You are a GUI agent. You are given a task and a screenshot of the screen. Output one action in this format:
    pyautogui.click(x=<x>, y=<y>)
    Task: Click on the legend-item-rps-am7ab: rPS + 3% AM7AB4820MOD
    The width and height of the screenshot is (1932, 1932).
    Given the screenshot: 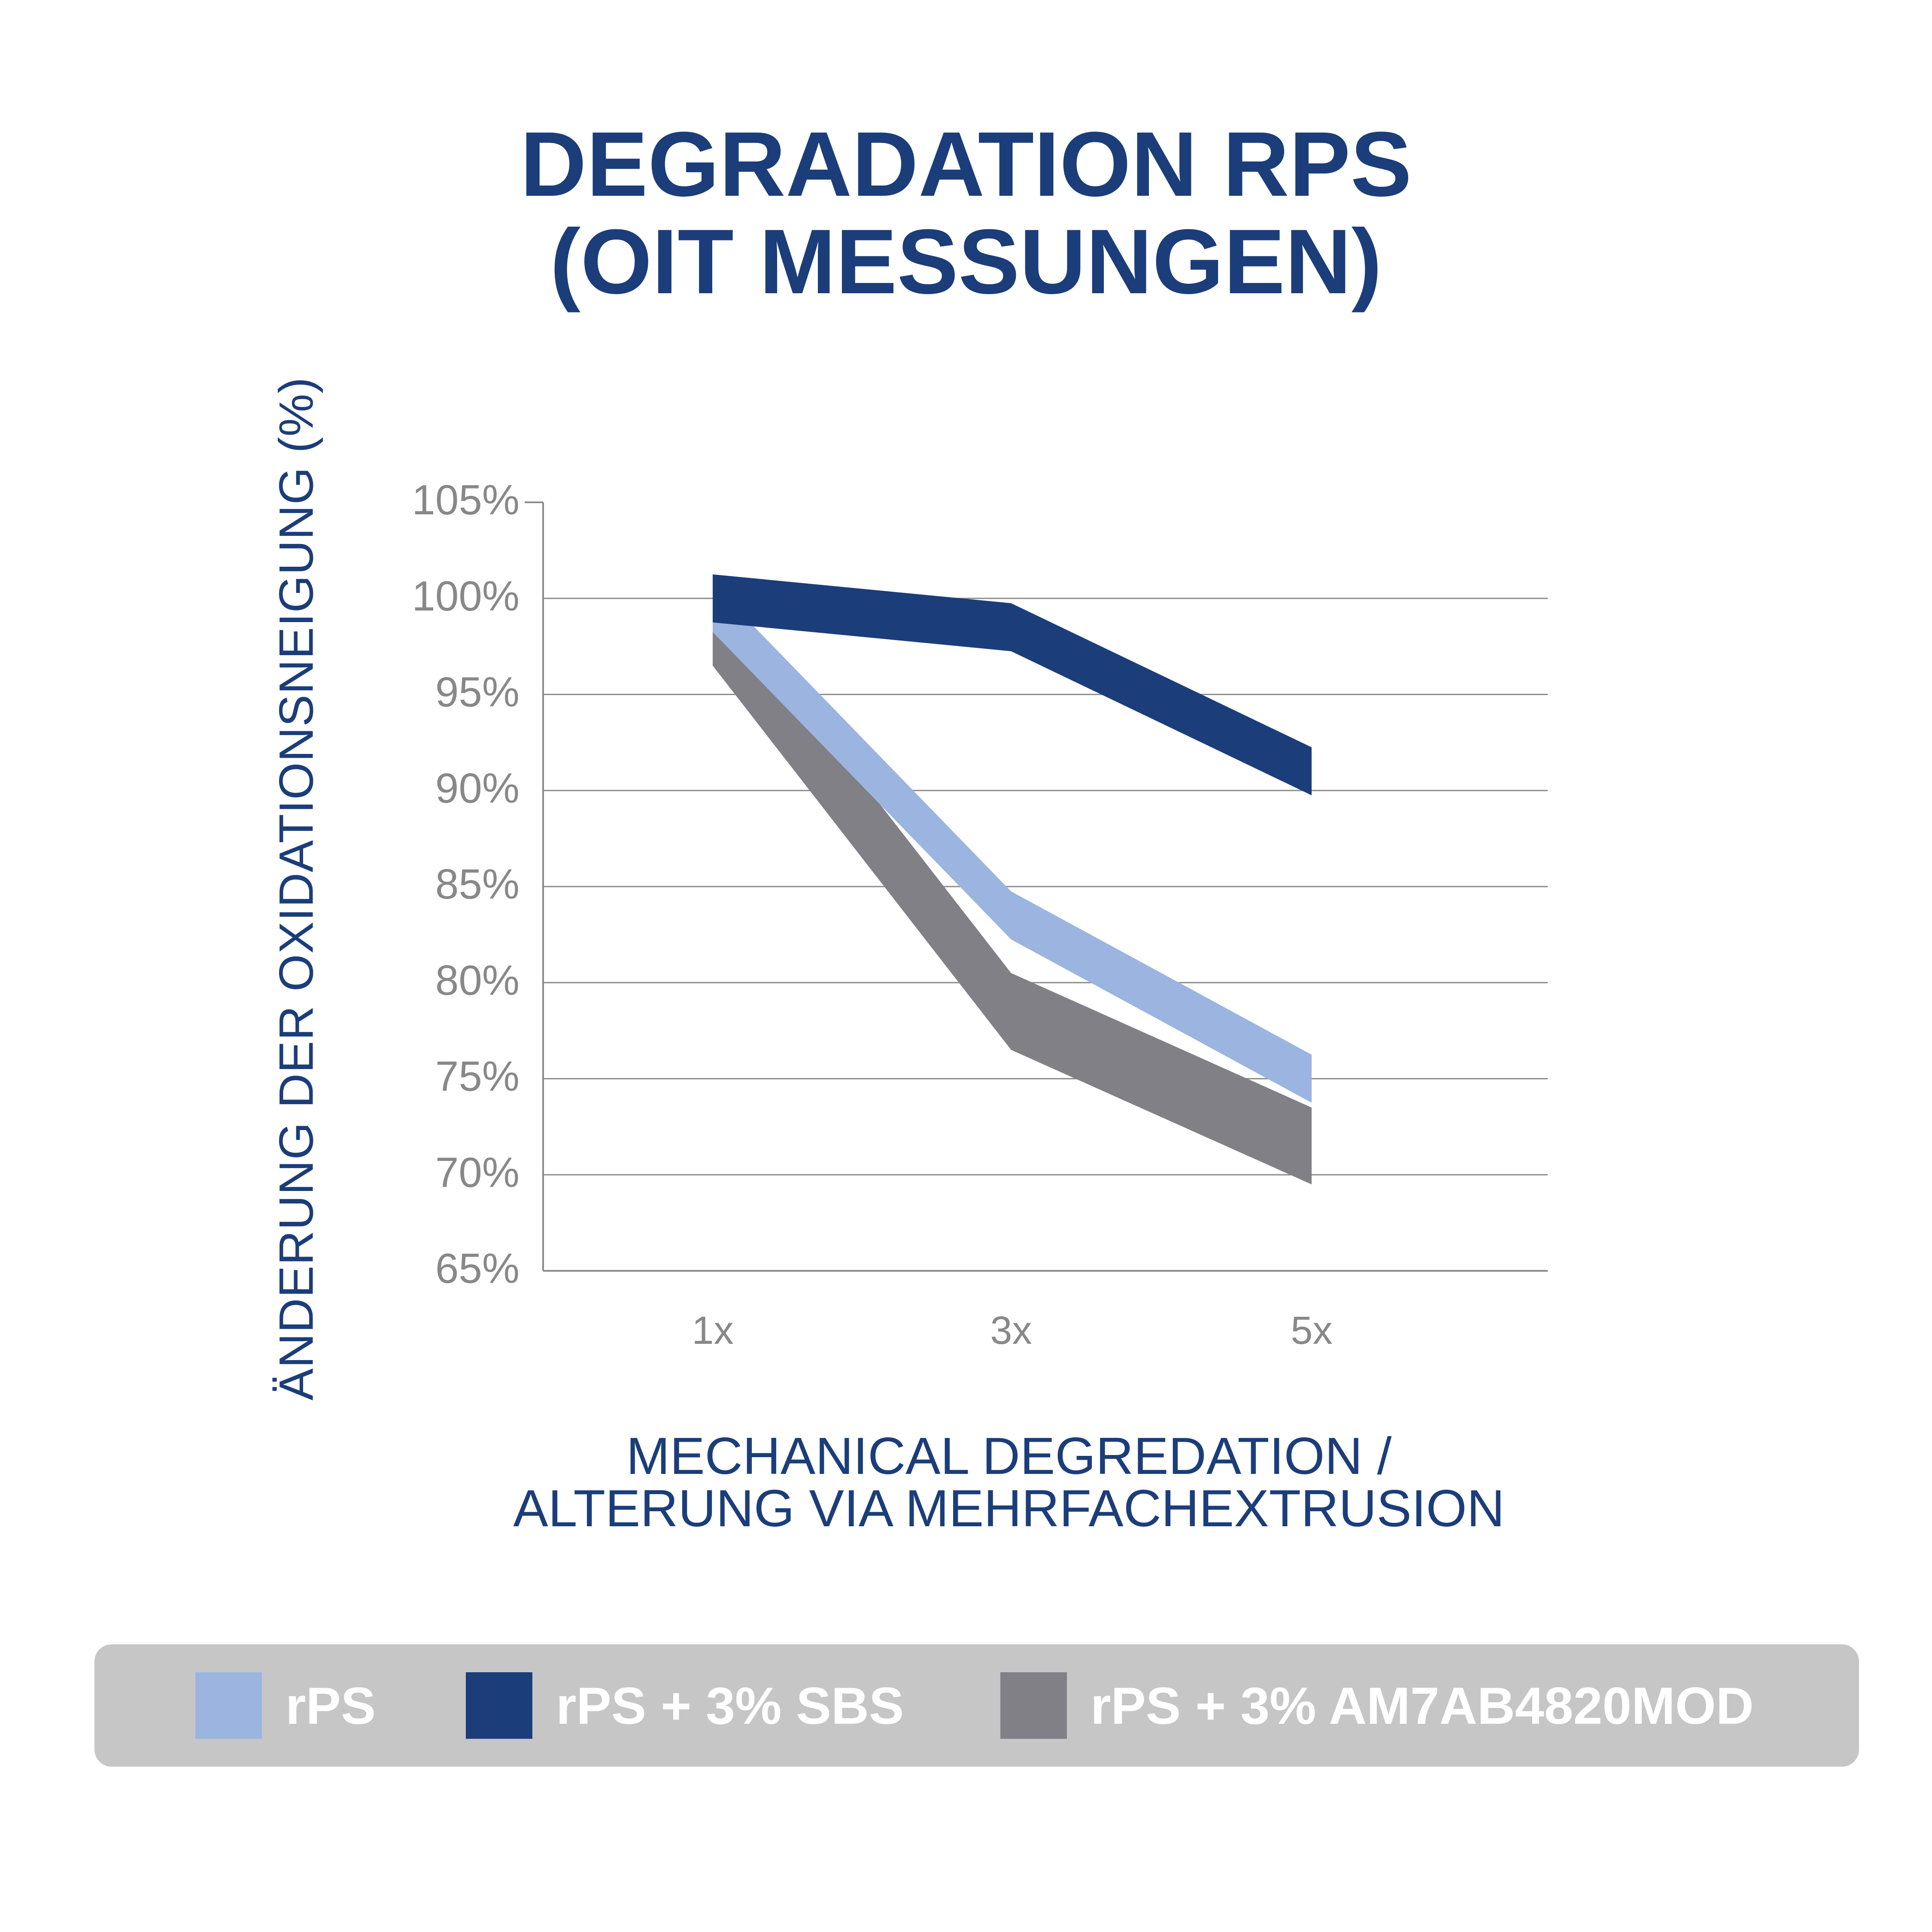 What is the action you would take?
    pyautogui.click(x=1377, y=1705)
    